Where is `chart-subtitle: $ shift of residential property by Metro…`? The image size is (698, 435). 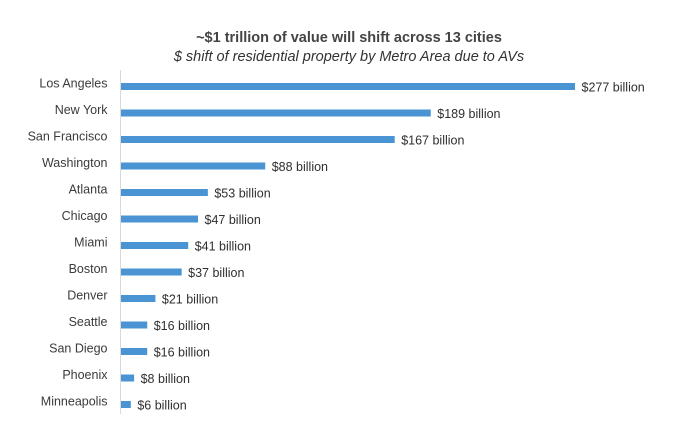
chart-subtitle: $ shift of residential property by Metro… is located at coordinates (349, 57).